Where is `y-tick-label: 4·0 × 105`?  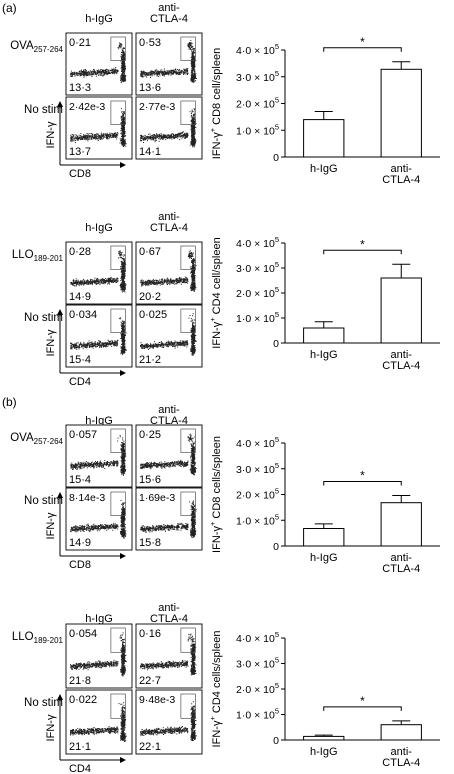
y-tick-label: 4·0 × 105 is located at coordinates (257, 242).